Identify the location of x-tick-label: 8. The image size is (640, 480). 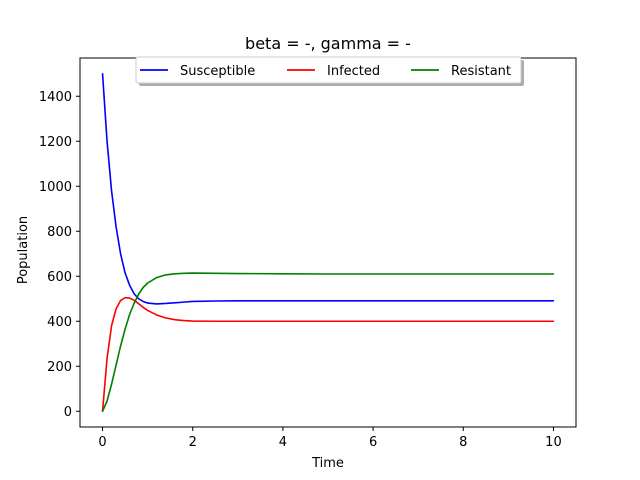
(463, 442).